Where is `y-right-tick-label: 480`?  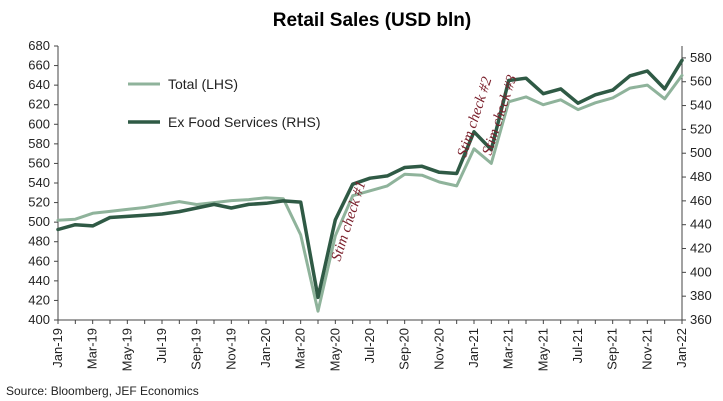
y-right-tick-label: 480 is located at coordinates (701, 176).